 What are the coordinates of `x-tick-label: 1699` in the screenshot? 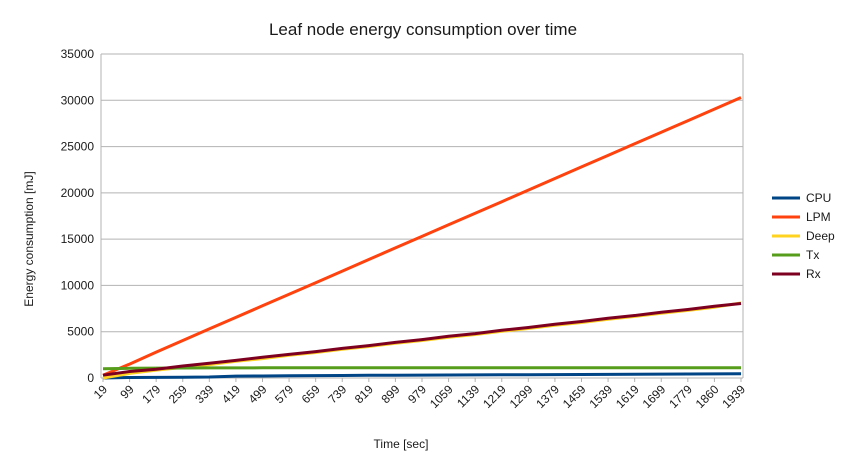 It's located at (654, 396).